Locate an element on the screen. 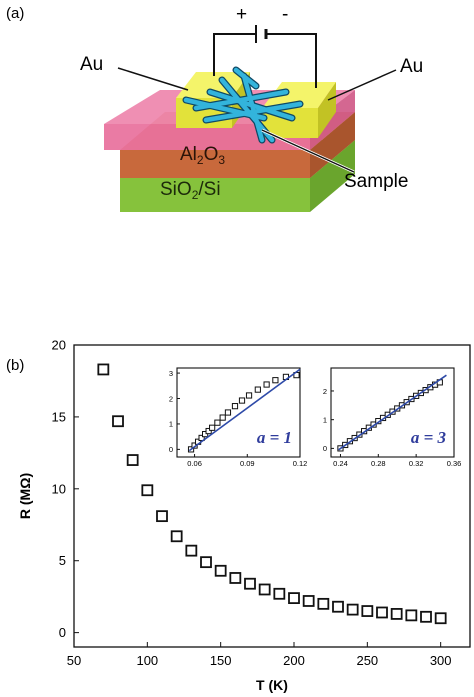  inset-annotation: a = 1 is located at coordinates (274, 437).